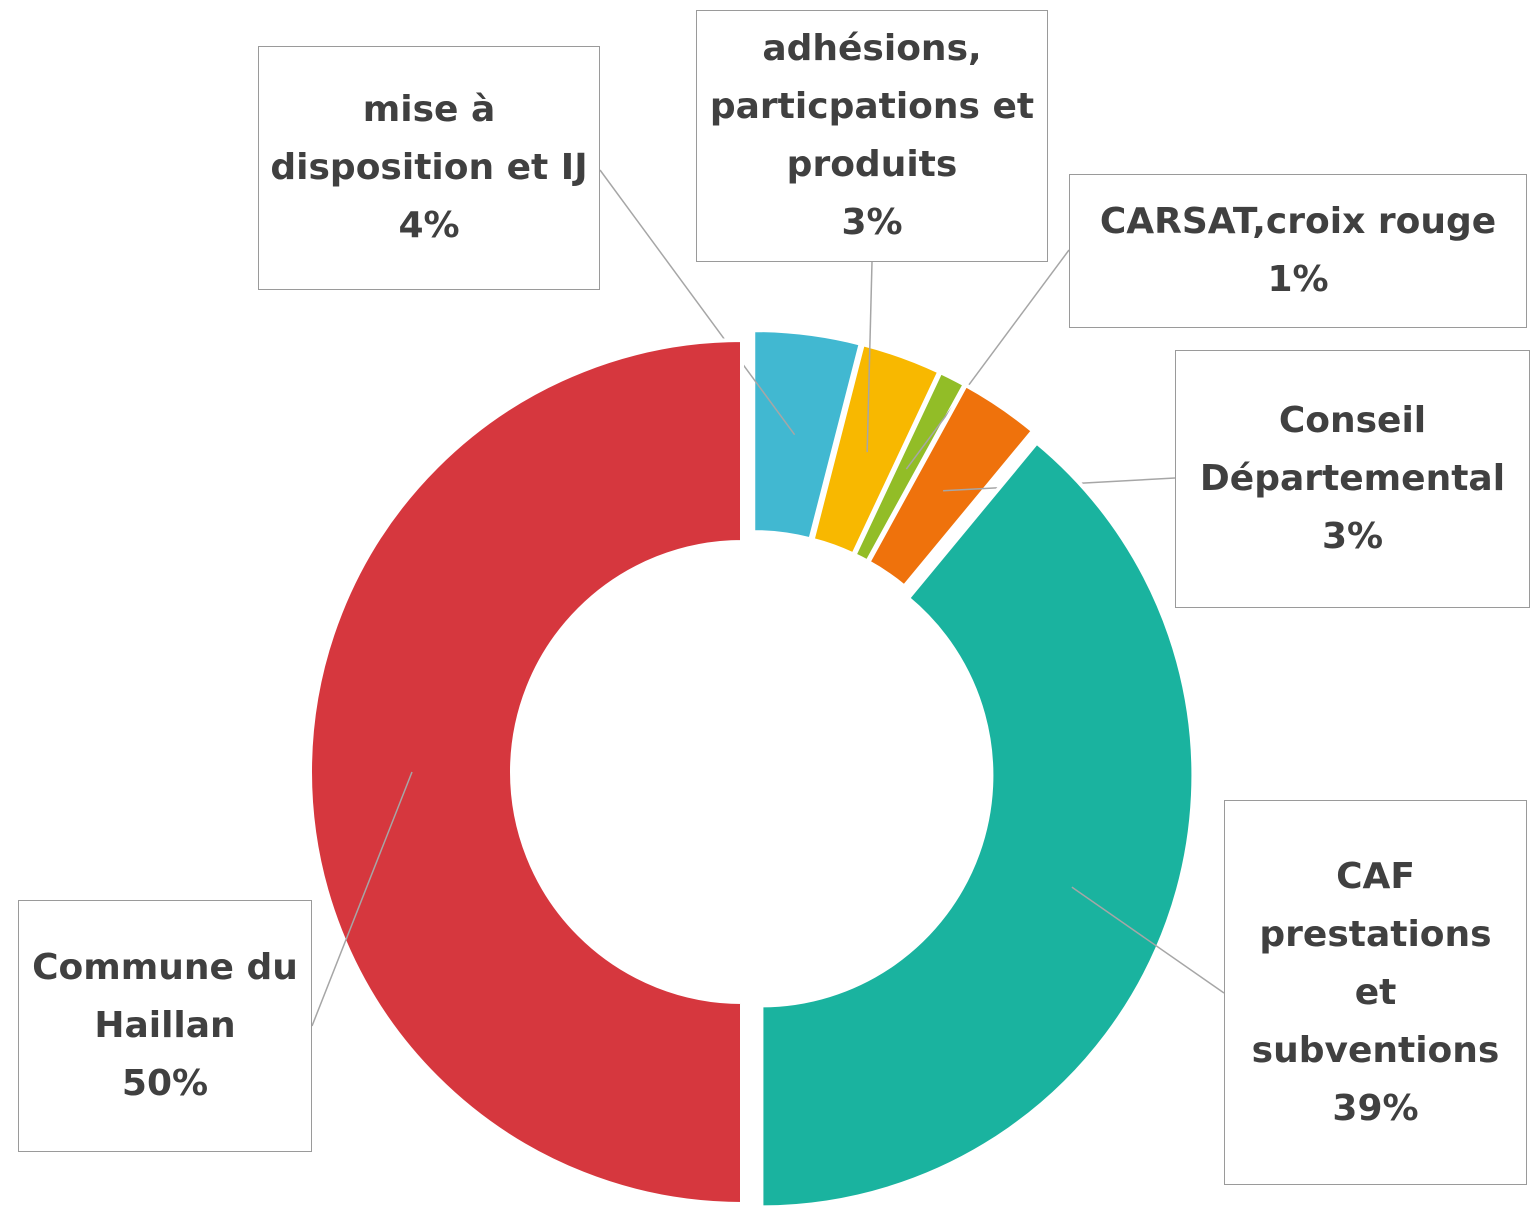 Image resolution: width=1538 pixels, height=1211 pixels. Describe the element at coordinates (429, 138) in the screenshot. I see `category-label: mise à disposition et IJ` at that location.